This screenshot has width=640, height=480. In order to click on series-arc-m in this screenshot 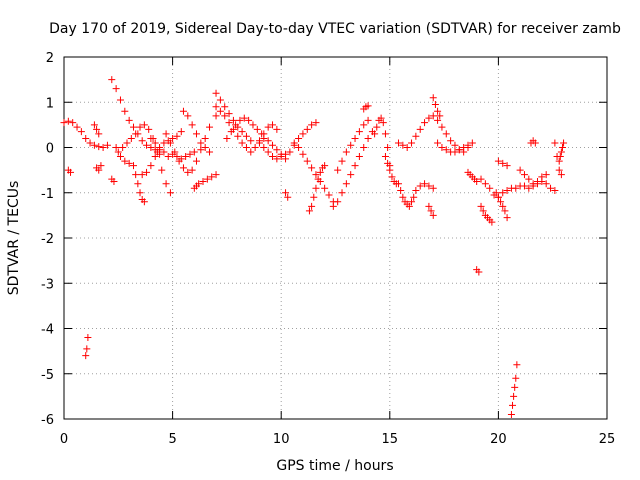, I will do `click(191, 144)`.